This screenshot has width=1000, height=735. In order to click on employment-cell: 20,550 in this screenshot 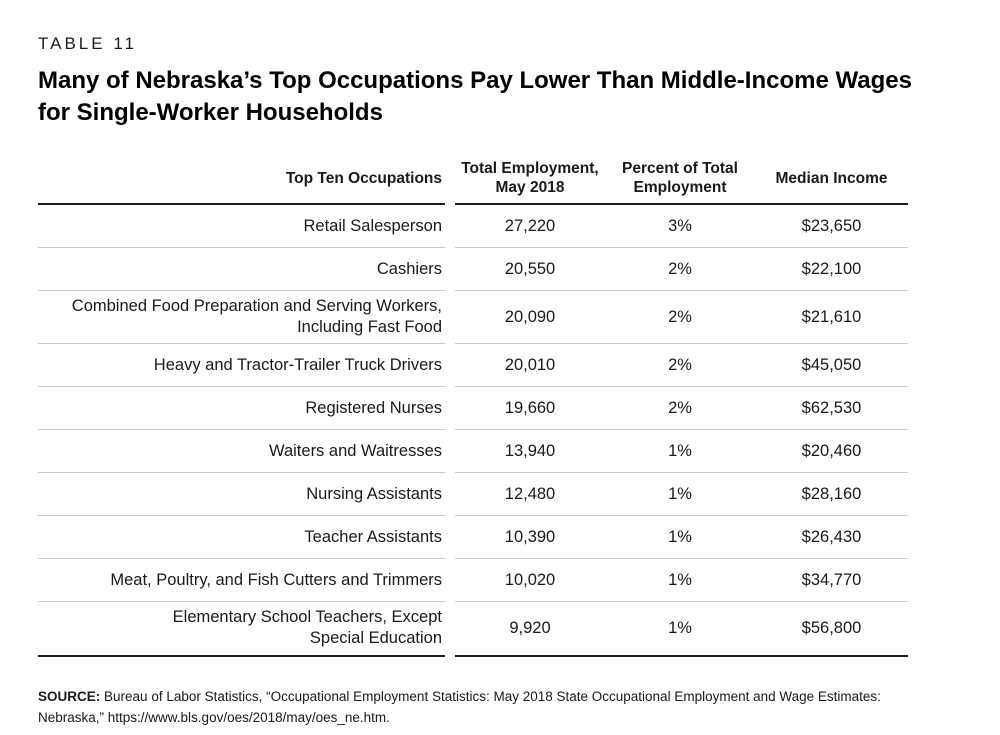, I will do `click(530, 268)`.